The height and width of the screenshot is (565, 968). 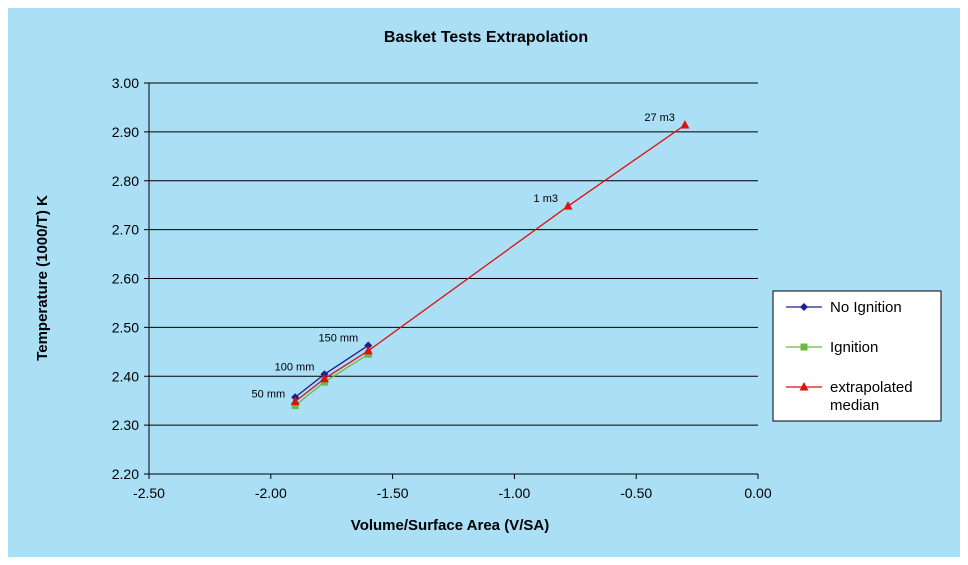 What do you see at coordinates (269, 395) in the screenshot?
I see `point-label: 50 mm` at bounding box center [269, 395].